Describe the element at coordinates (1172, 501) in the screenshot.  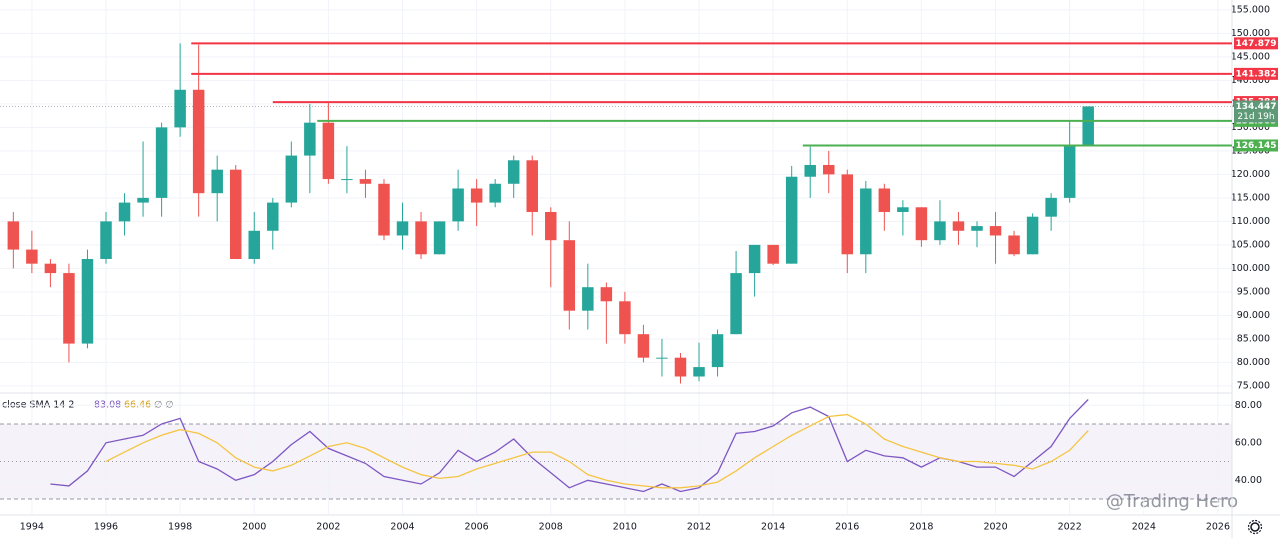
I see `watermark: @Trading Hero` at that location.